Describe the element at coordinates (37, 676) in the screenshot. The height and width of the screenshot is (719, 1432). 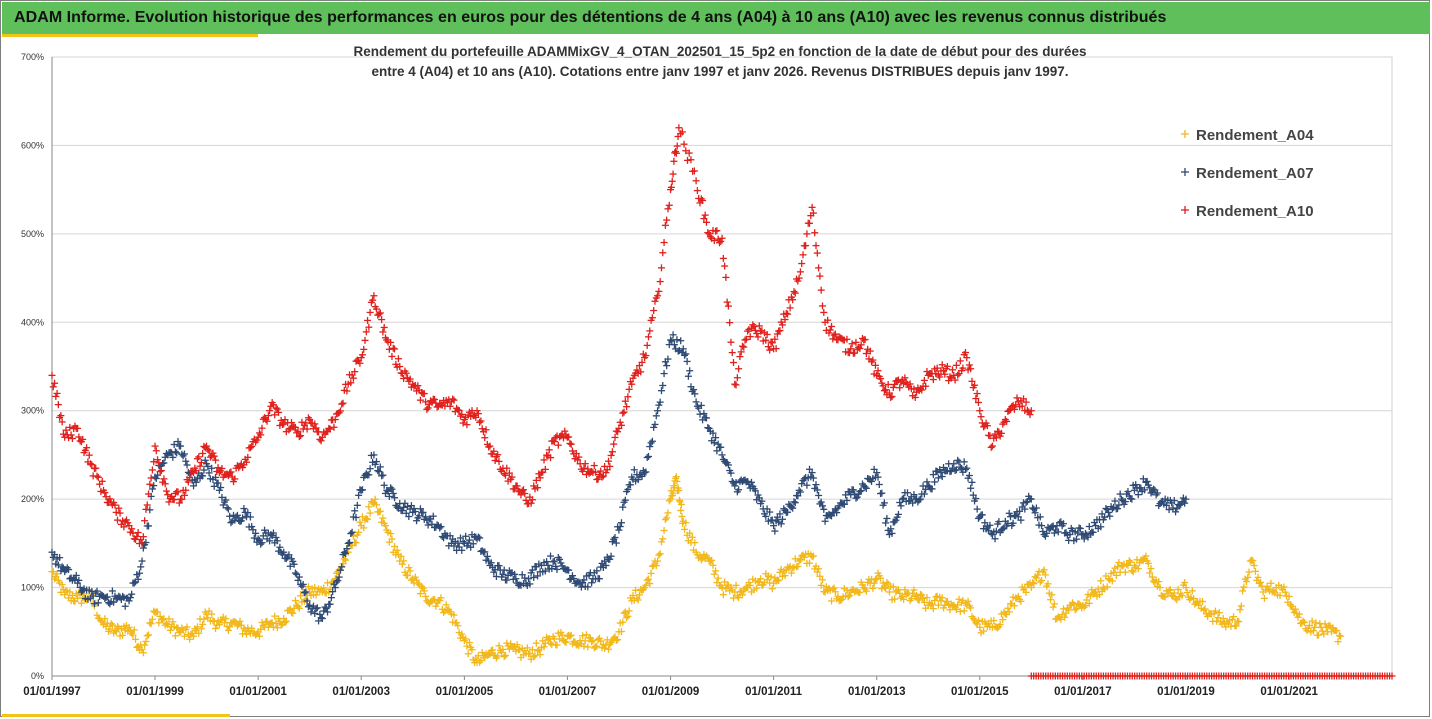
I see `y-tick-label: 0%` at that location.